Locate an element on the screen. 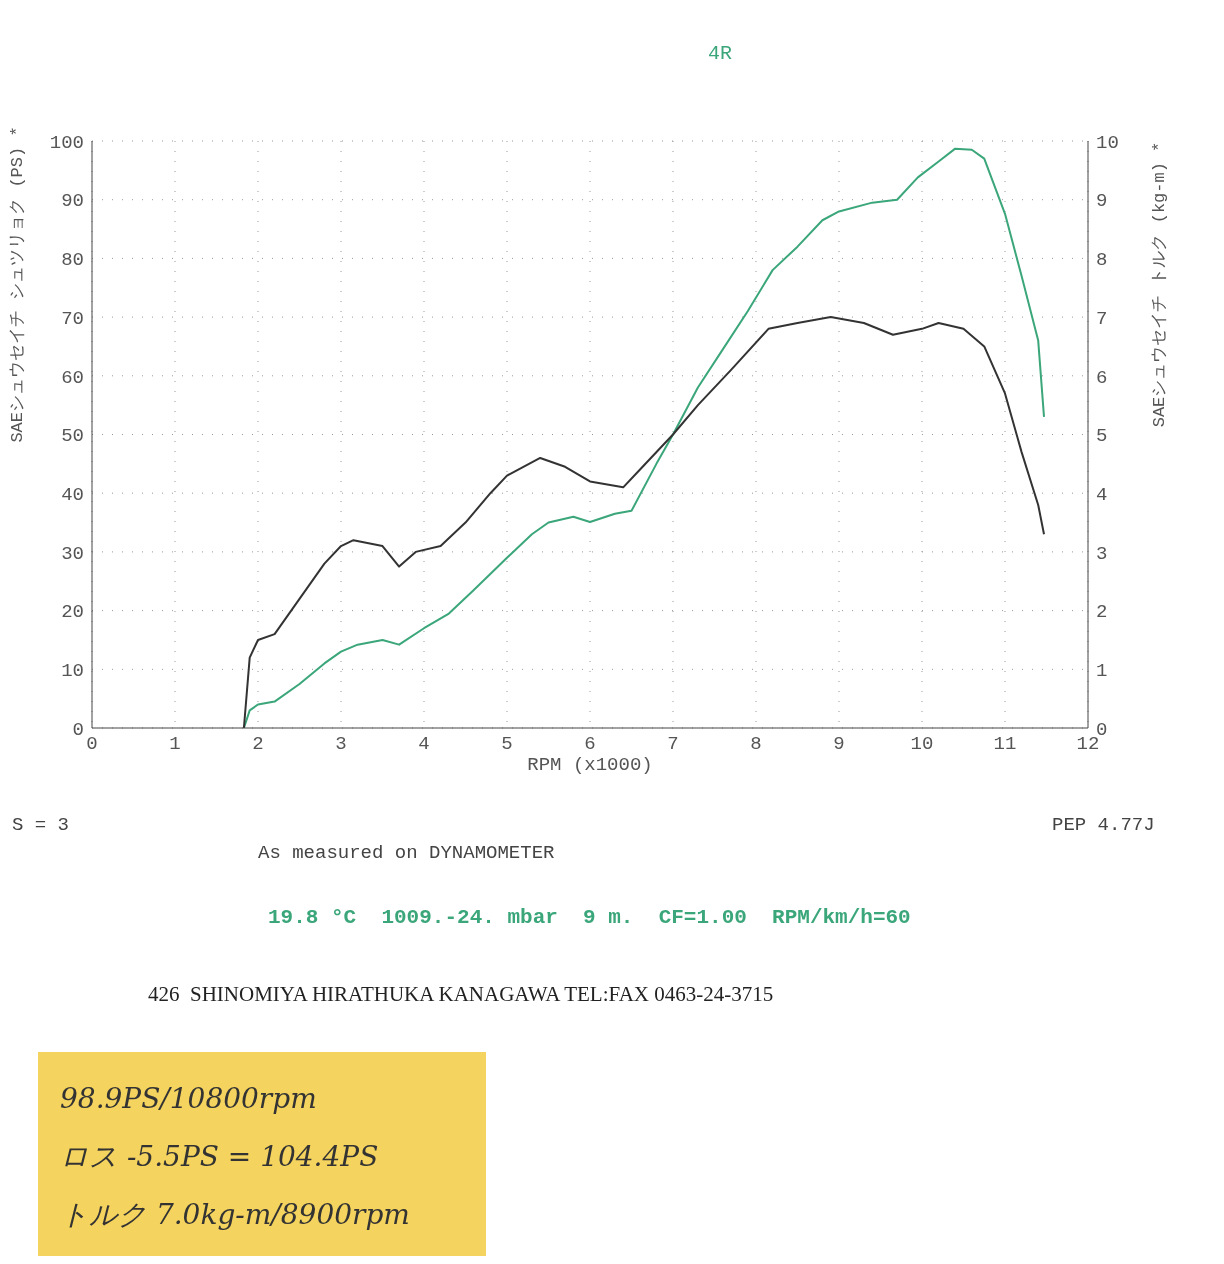 The image size is (1224, 1264). y-tick-label: 40 is located at coordinates (72, 494).